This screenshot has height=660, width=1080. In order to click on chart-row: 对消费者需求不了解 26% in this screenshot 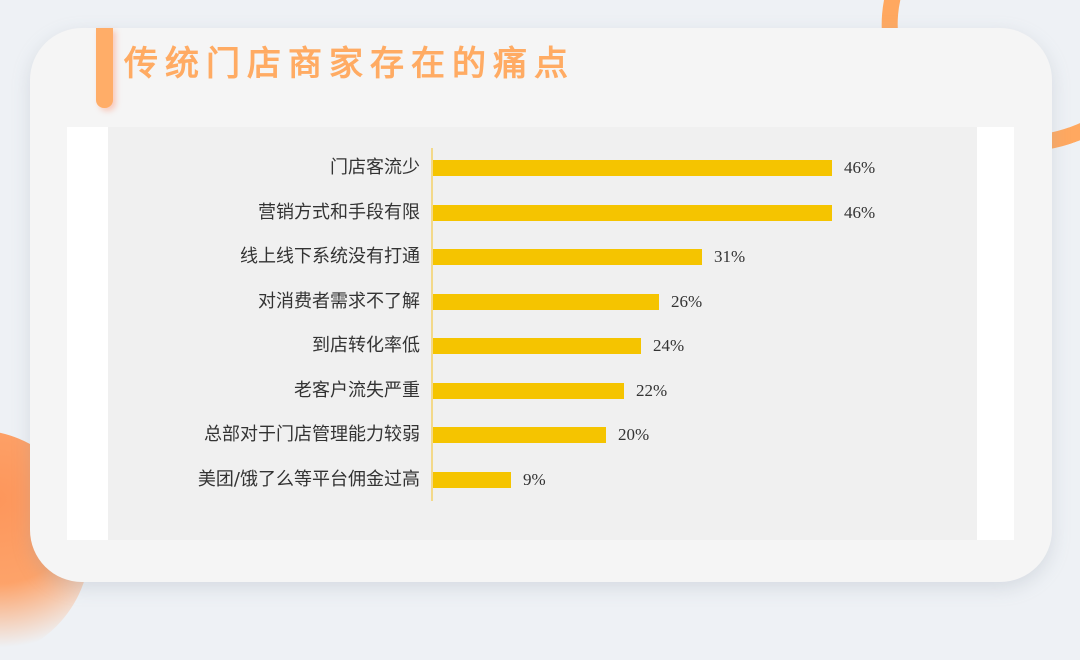, I will do `click(540, 302)`.